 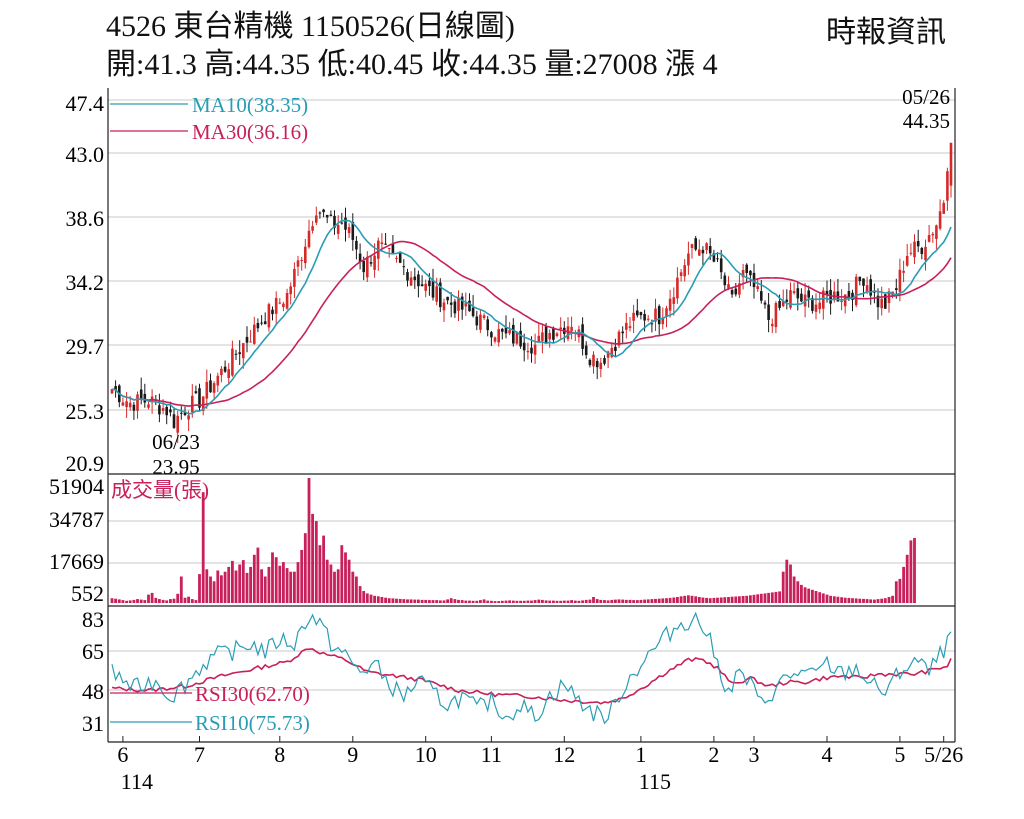 What do you see at coordinates (655, 781) in the screenshot?
I see `year-label: 115` at bounding box center [655, 781].